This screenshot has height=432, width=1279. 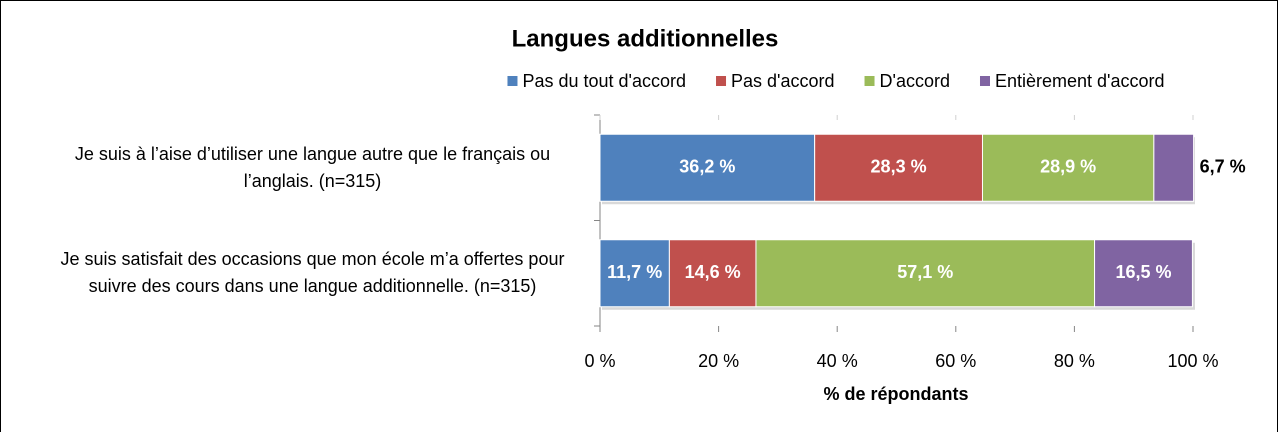 I want to click on value-label: 36,2 %, so click(x=707, y=167).